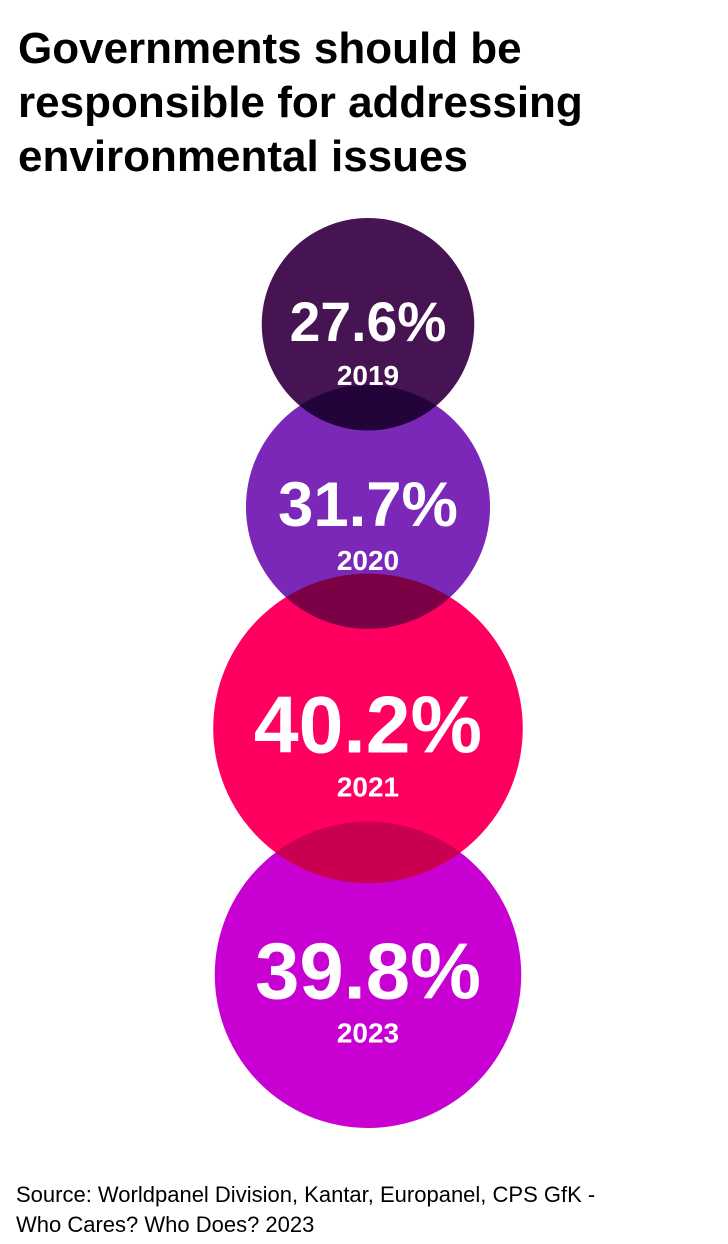  I want to click on year-label: 2020, so click(368, 560).